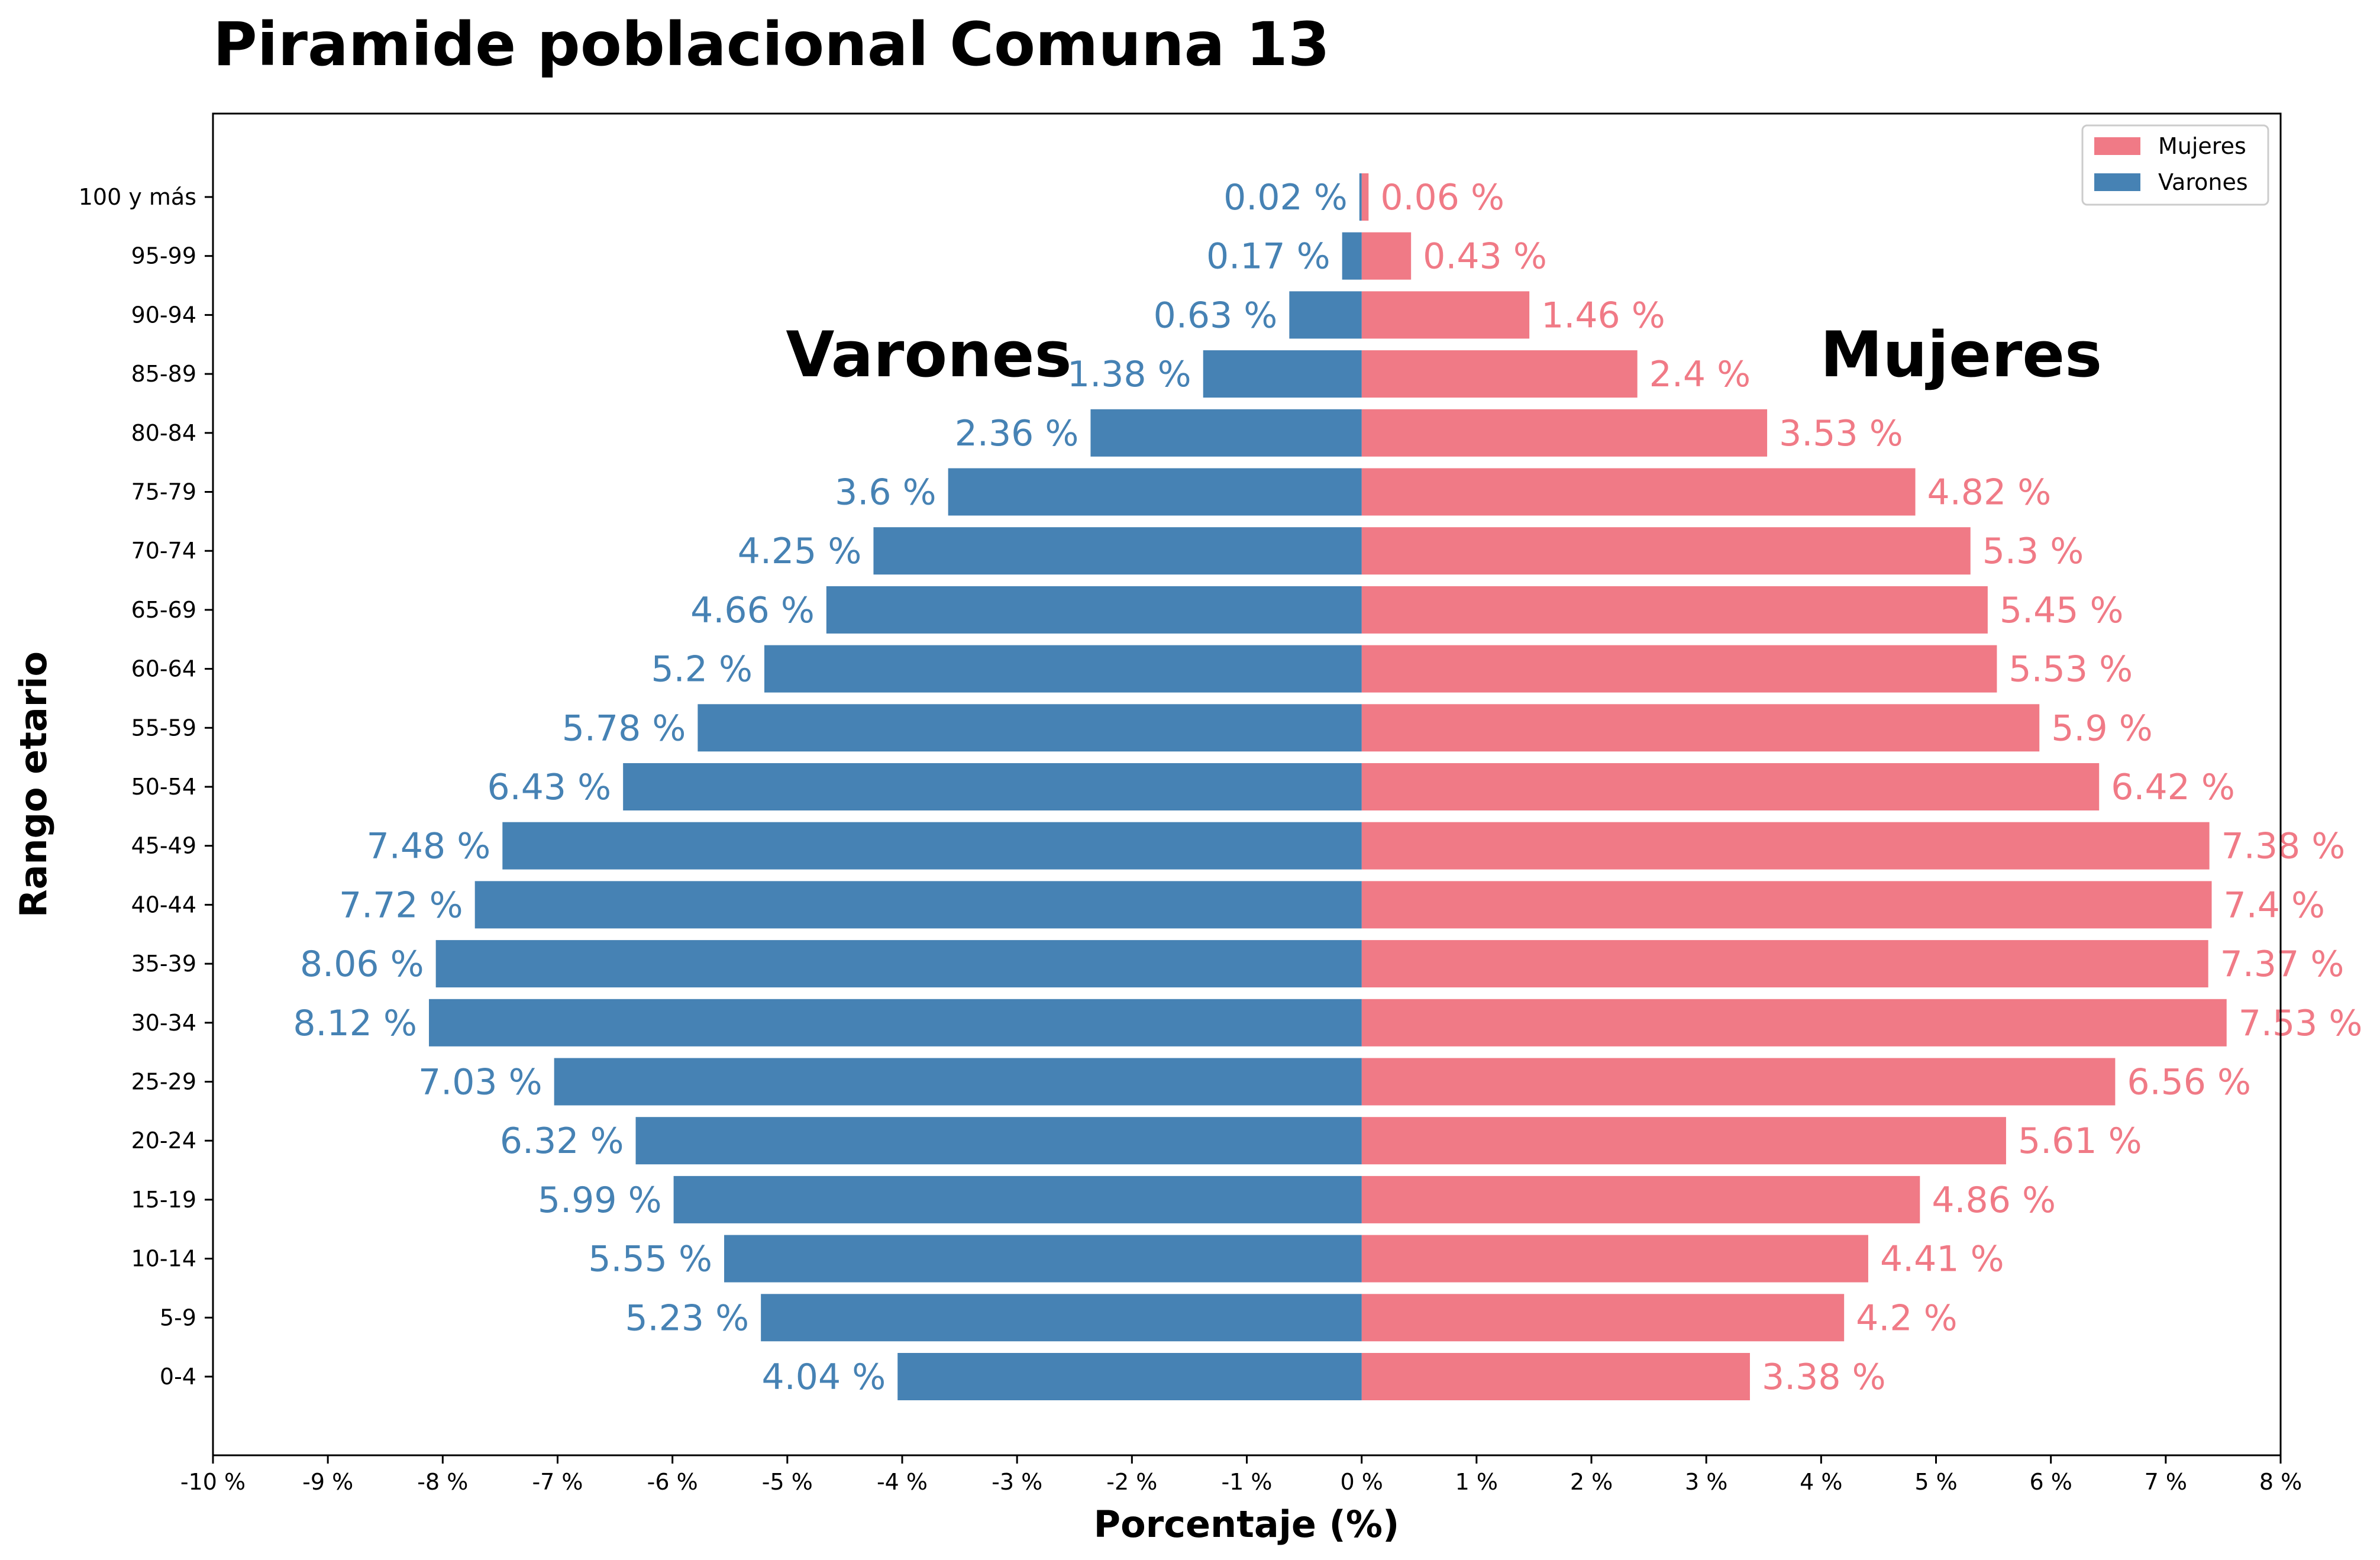  What do you see at coordinates (2117, 146) in the screenshot?
I see `legend-swatch-mujeres` at bounding box center [2117, 146].